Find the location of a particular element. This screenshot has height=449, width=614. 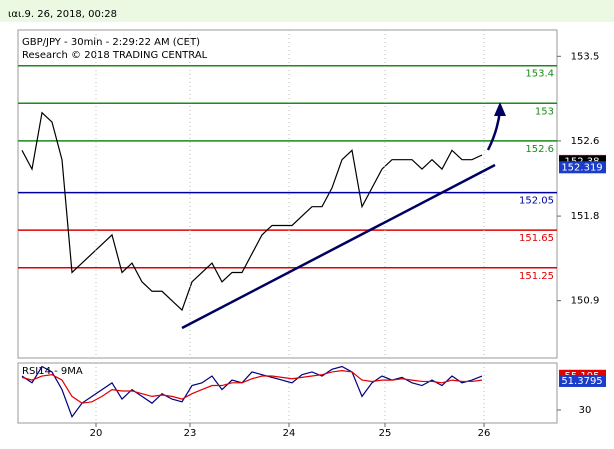

x-tick-label: 25 is located at coordinates (385, 433).